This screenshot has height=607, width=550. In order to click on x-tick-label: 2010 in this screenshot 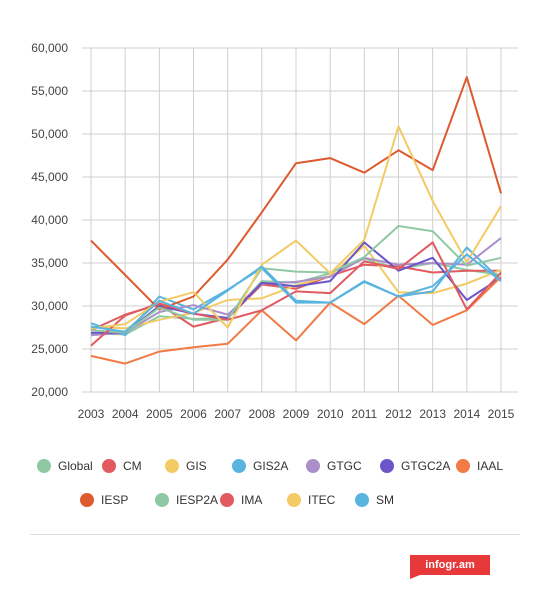, I will do `click(330, 414)`.